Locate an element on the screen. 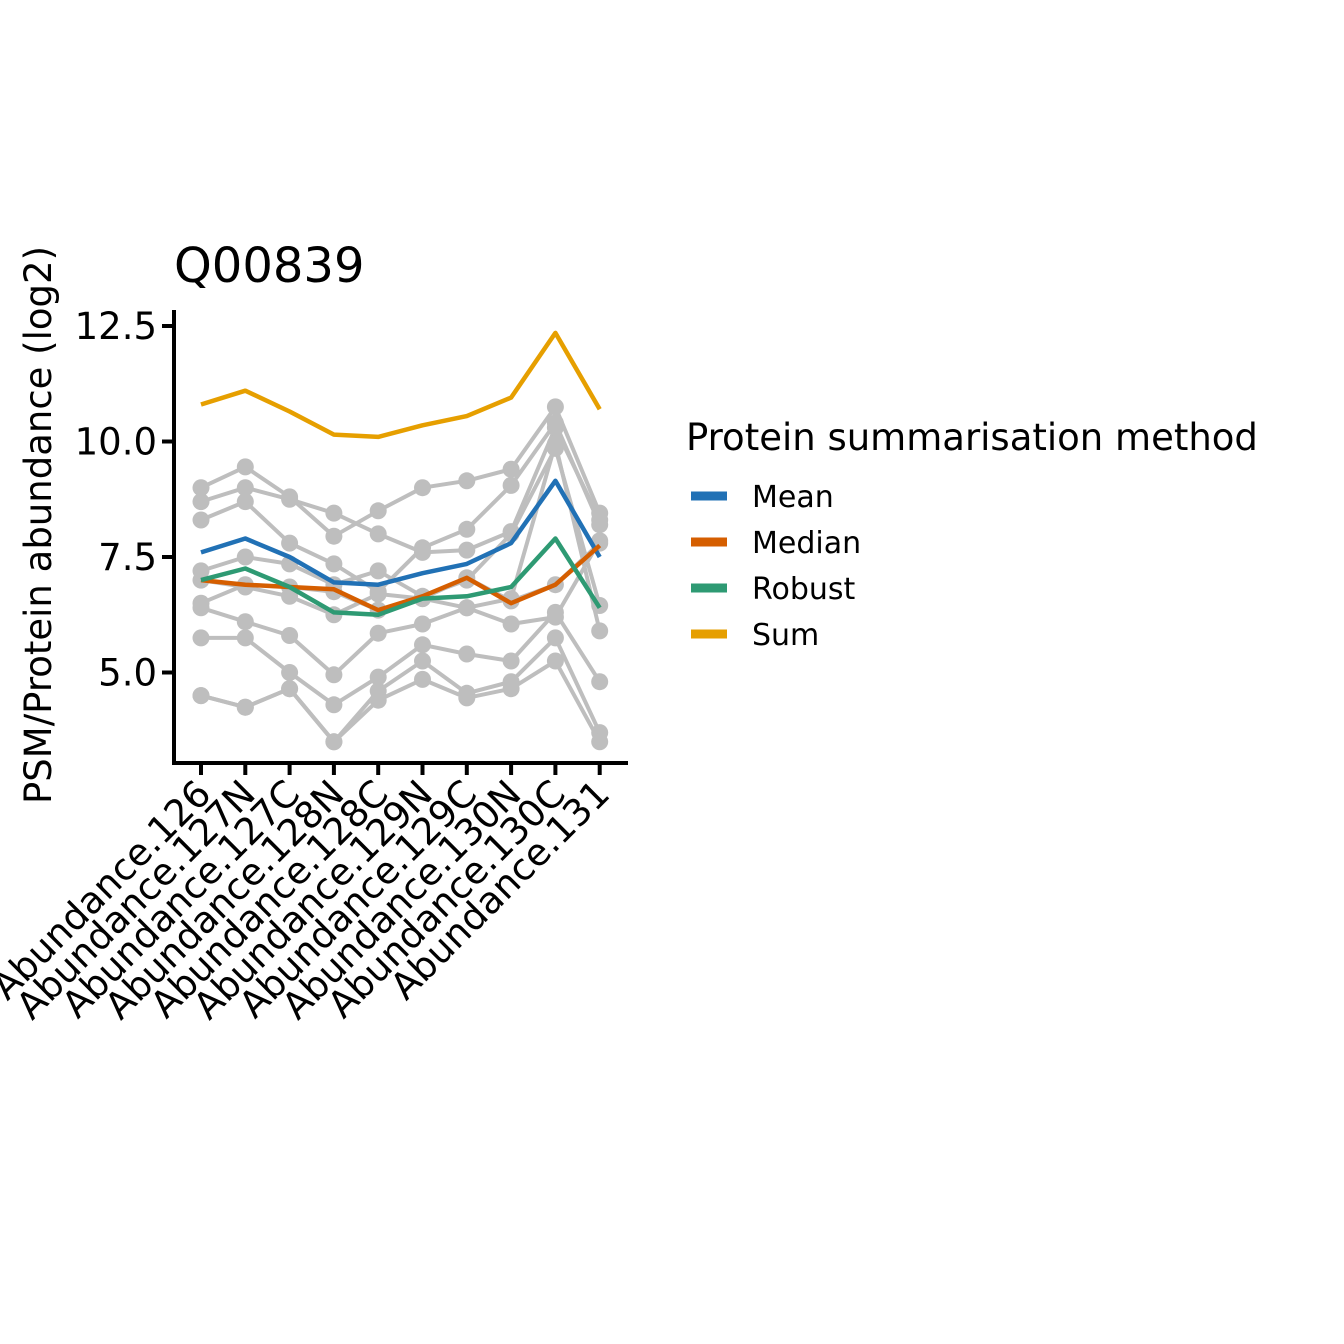 This screenshot has height=1344, width=1344. legend-items: Mean Median Robust Sum is located at coordinates (776, 566).